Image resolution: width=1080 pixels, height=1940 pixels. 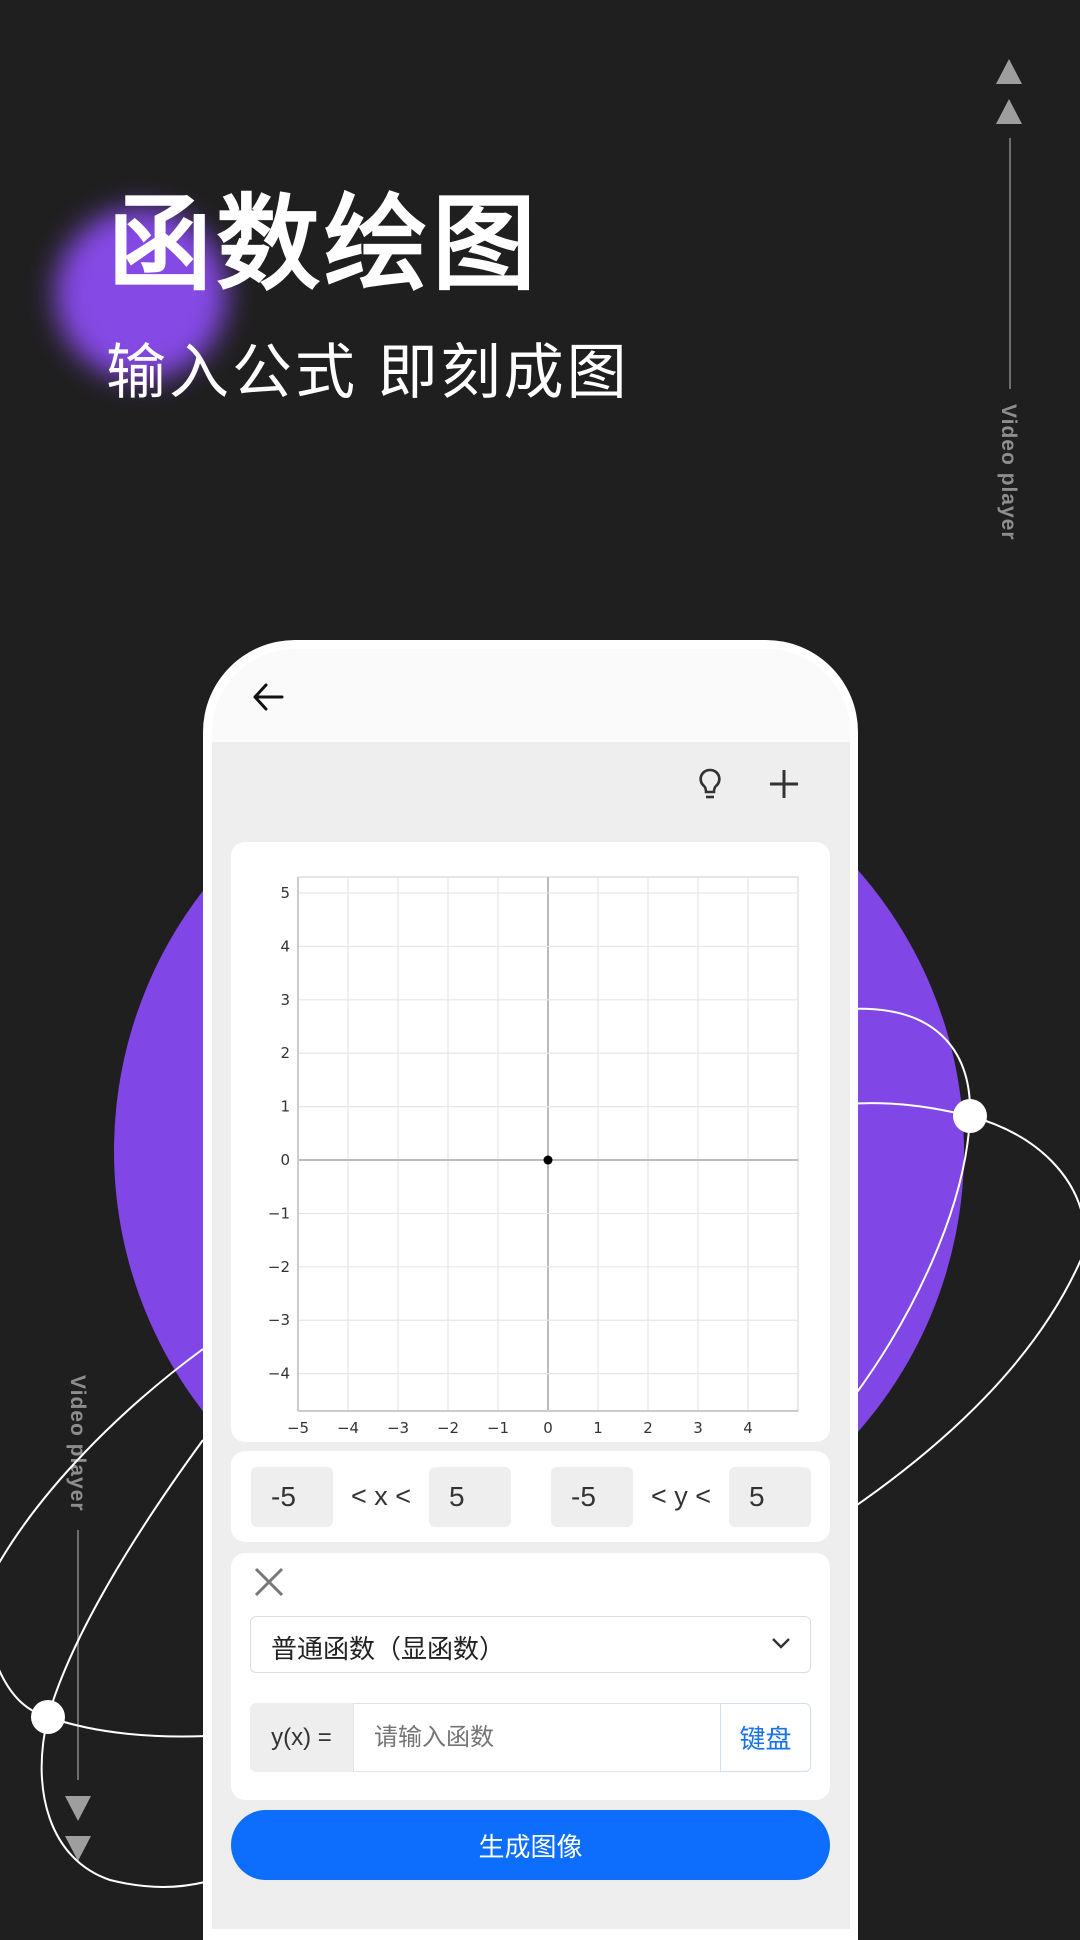 I want to click on app-header, so click(x=531, y=695).